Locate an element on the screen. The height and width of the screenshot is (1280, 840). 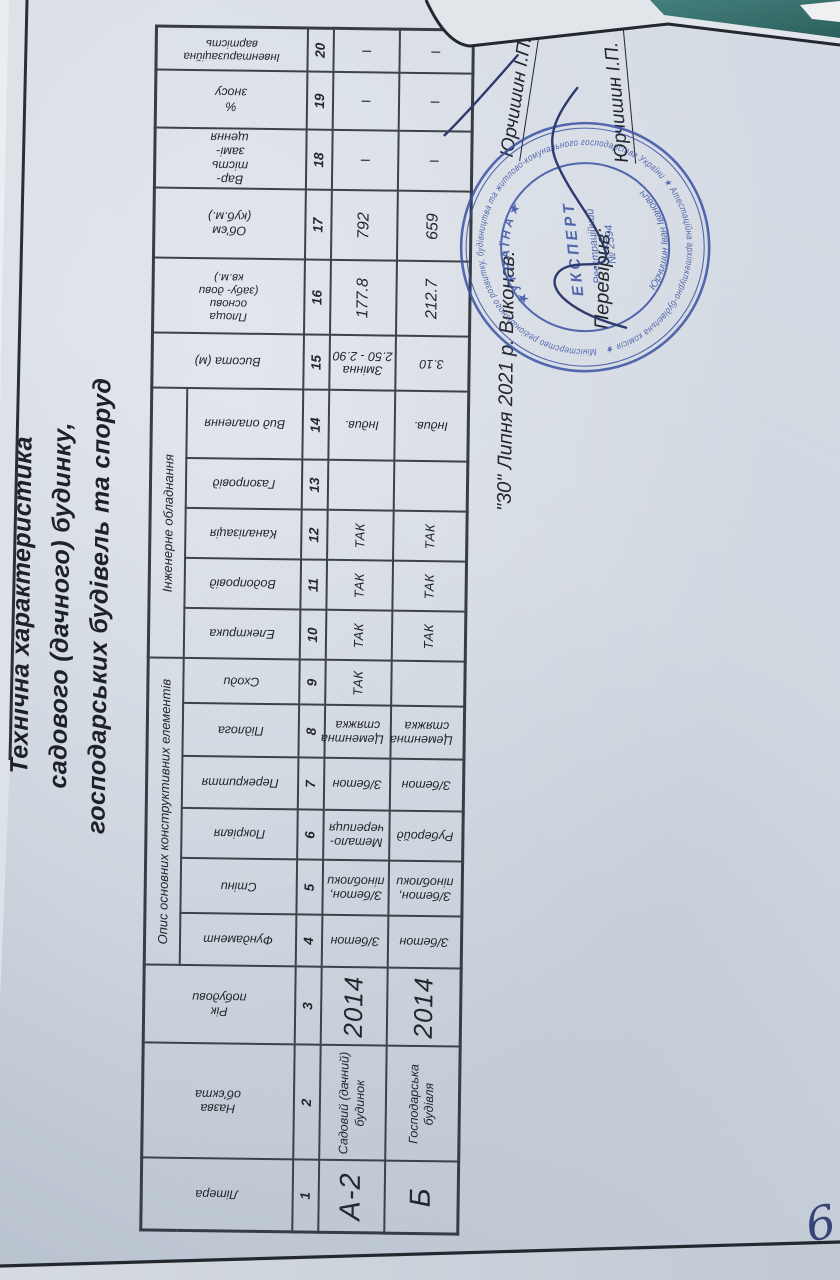
col-header-roof: Покрівля is located at coordinates (239, 834).